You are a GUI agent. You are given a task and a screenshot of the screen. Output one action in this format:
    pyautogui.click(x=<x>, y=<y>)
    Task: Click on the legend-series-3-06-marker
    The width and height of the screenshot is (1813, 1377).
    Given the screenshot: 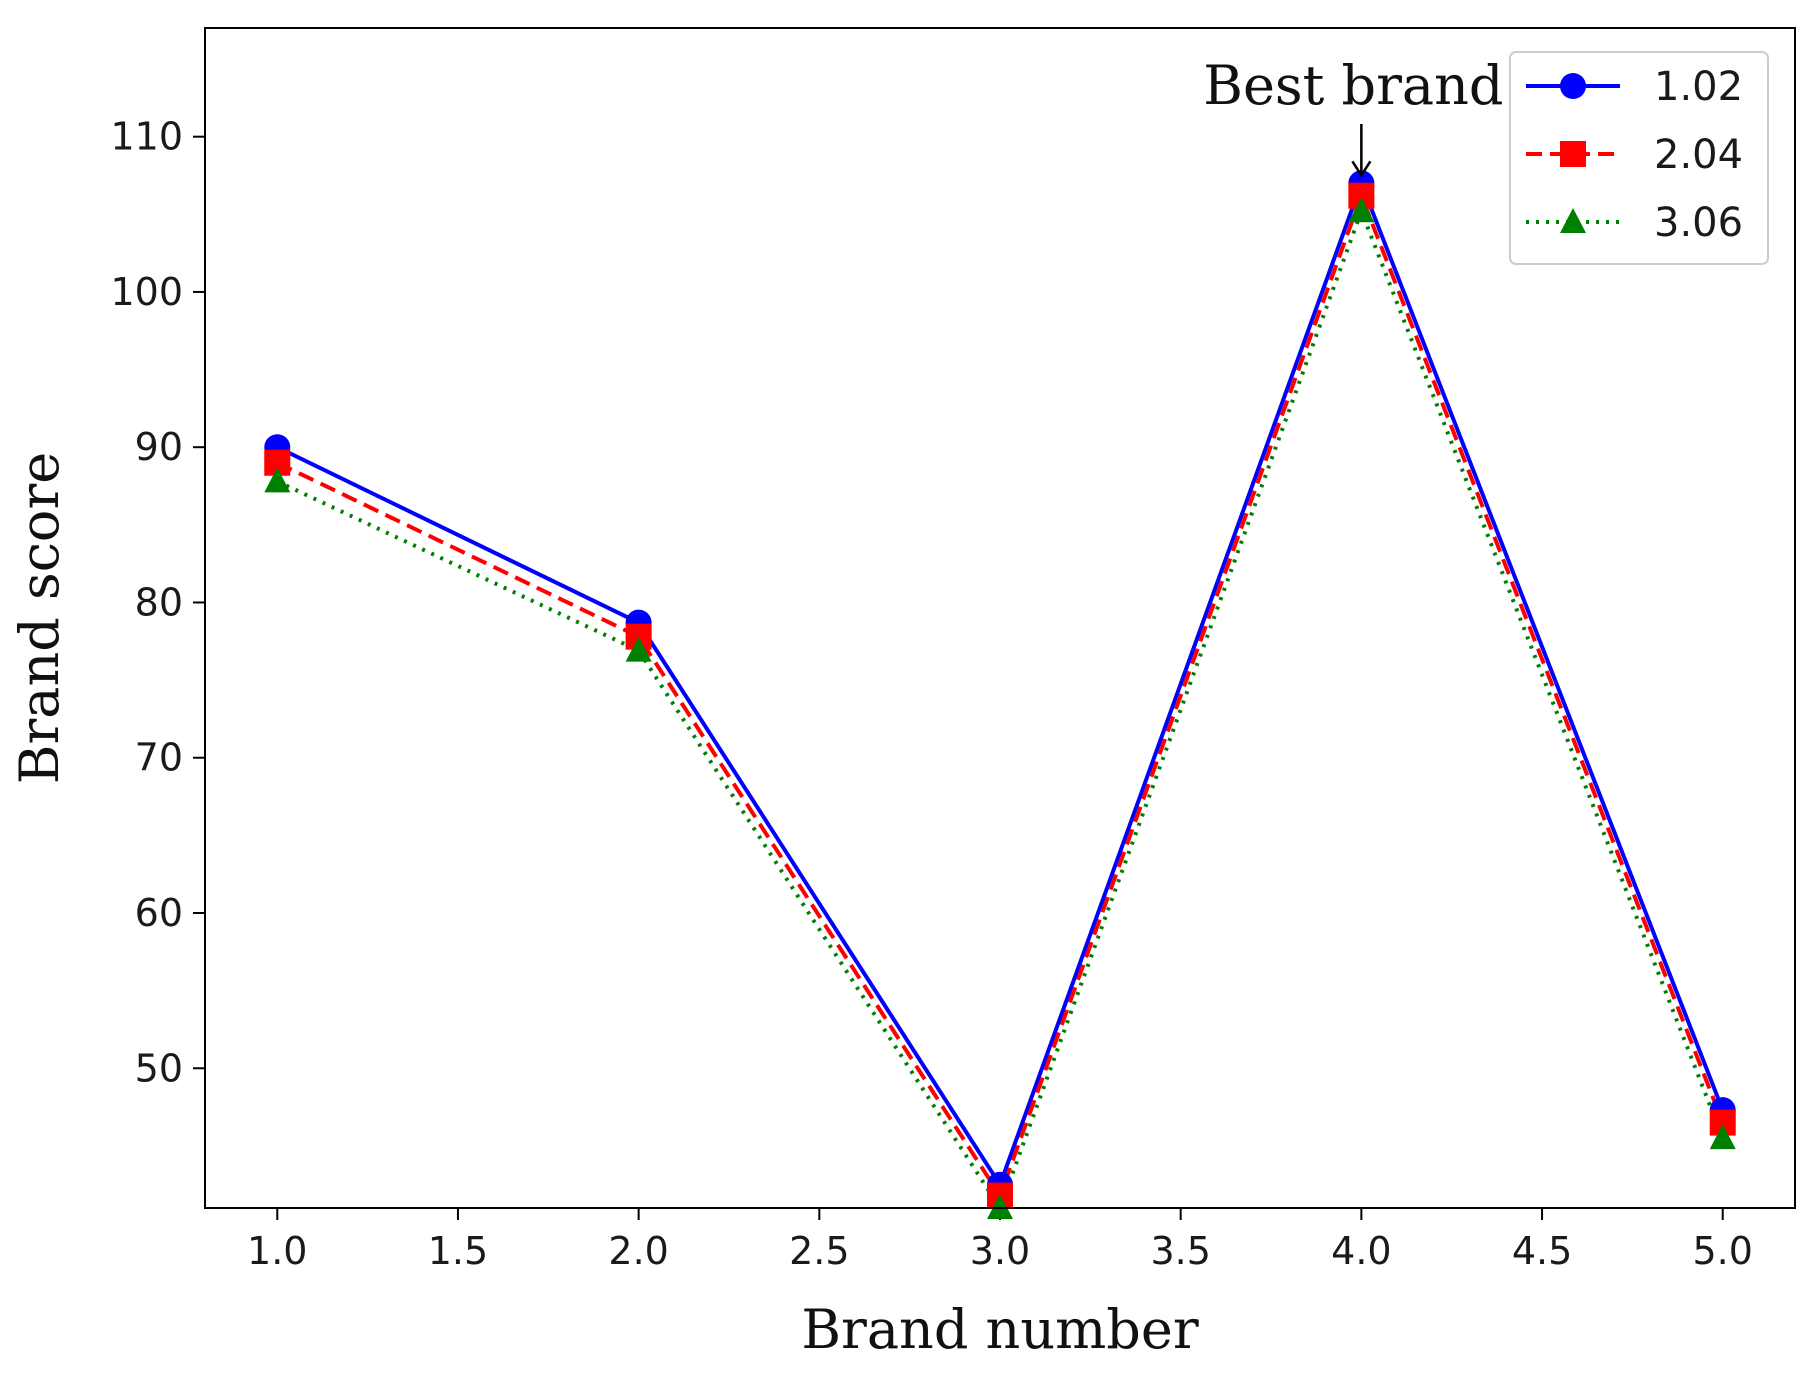 What is the action you would take?
    pyautogui.click(x=1573, y=220)
    